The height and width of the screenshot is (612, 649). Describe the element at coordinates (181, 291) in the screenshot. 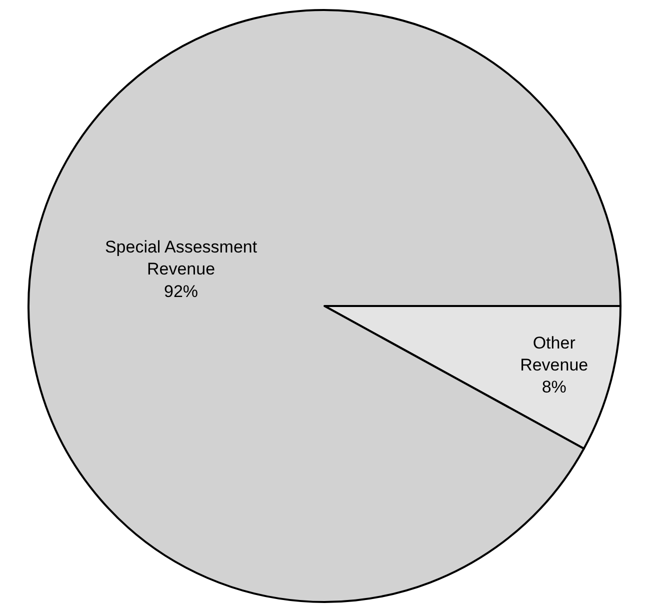

I see `data-label: 92%` at that location.